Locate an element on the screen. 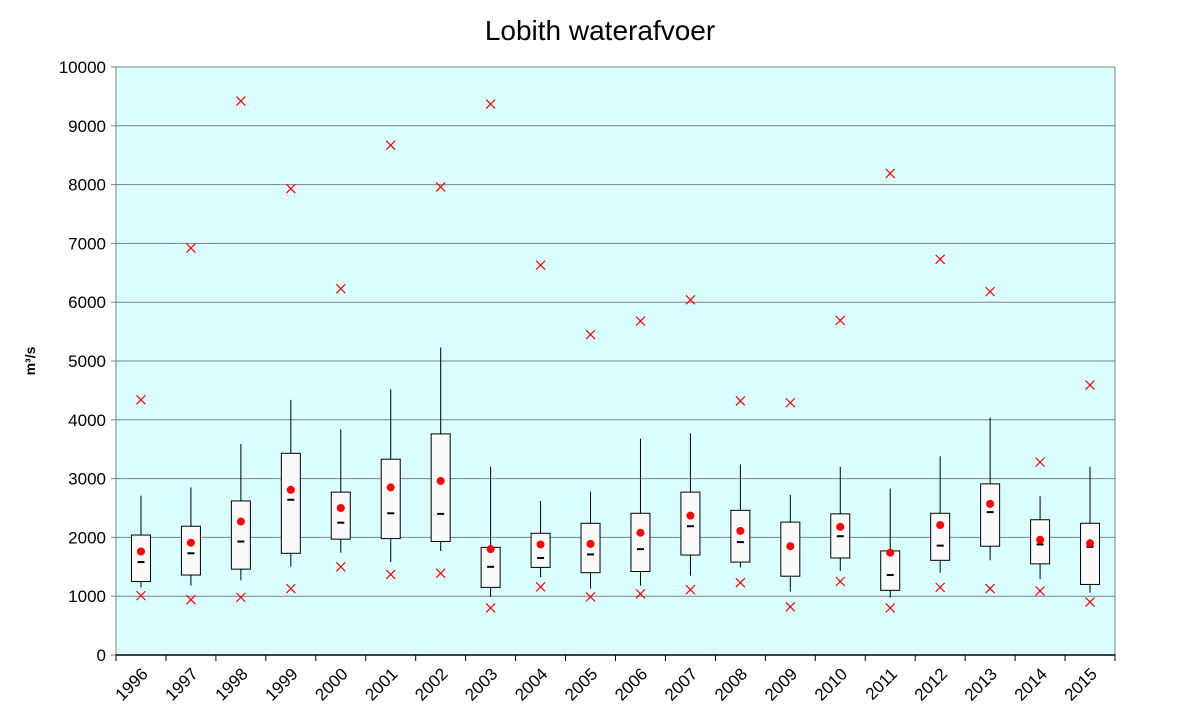 The width and height of the screenshot is (1200, 727). boxplot-2015 is located at coordinates (1090, 494).